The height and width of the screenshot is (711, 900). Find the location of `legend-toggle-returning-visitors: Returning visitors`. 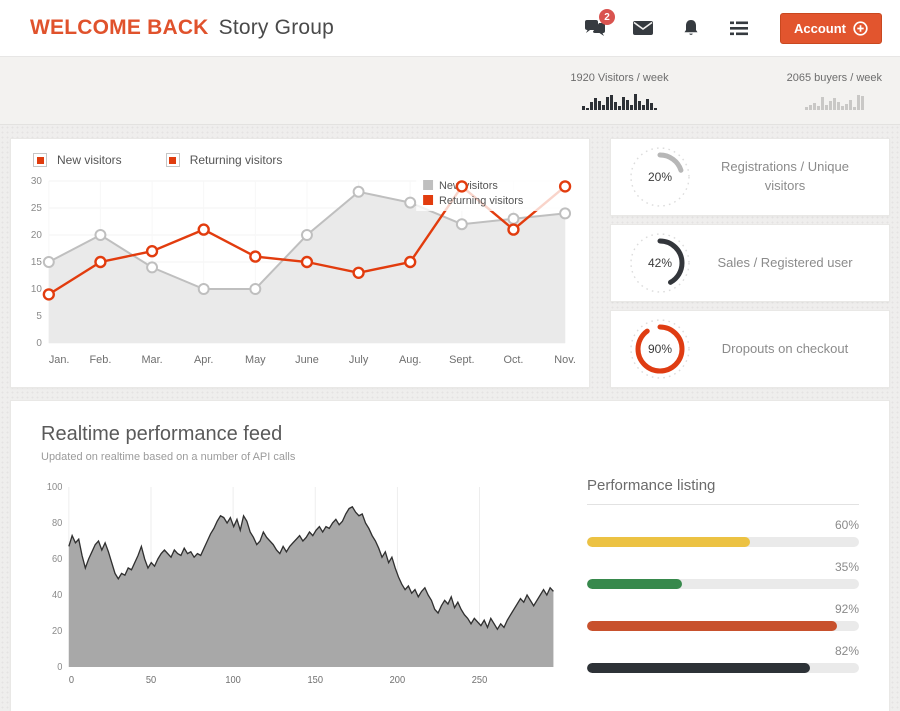

legend-toggle-returning-visitors: Returning visitors is located at coordinates (224, 160).